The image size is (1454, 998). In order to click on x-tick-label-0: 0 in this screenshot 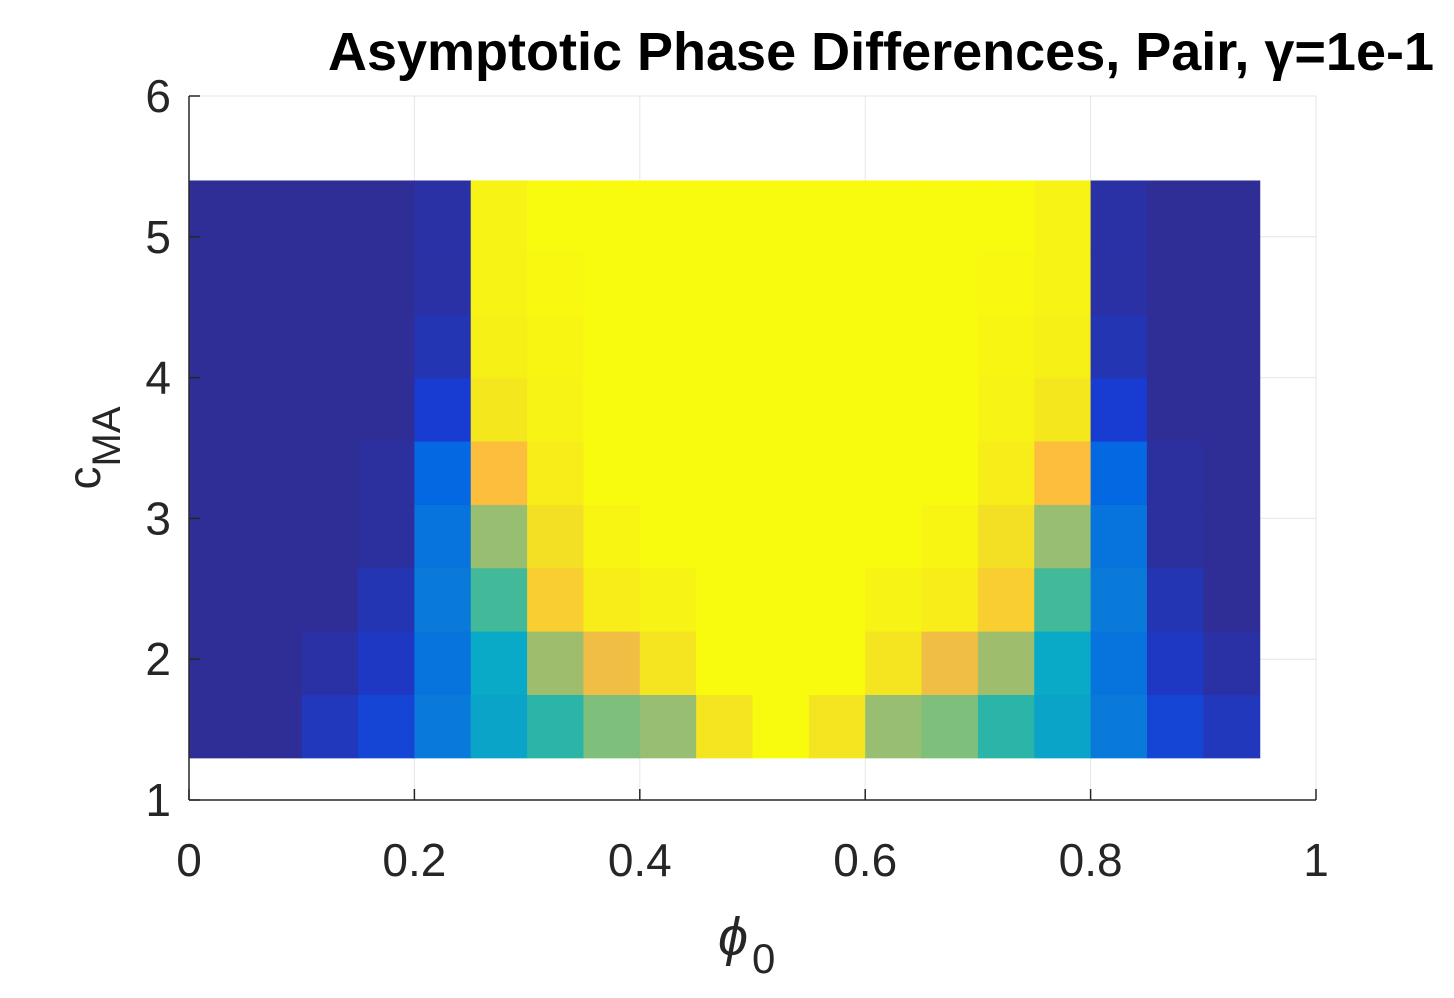, I will do `click(189, 860)`.